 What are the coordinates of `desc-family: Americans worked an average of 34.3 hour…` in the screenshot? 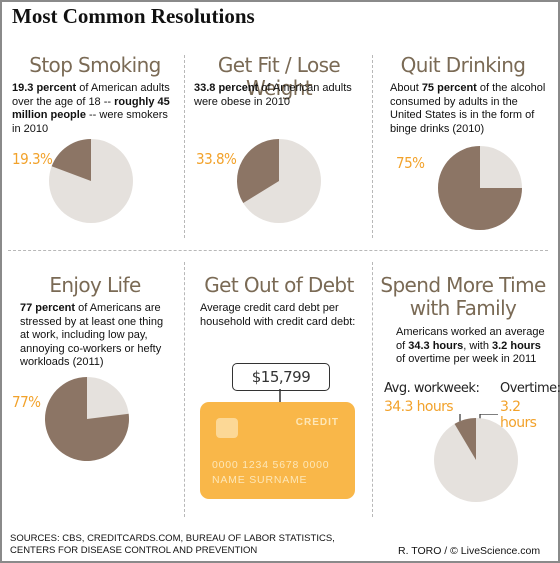 It's located at (470, 345).